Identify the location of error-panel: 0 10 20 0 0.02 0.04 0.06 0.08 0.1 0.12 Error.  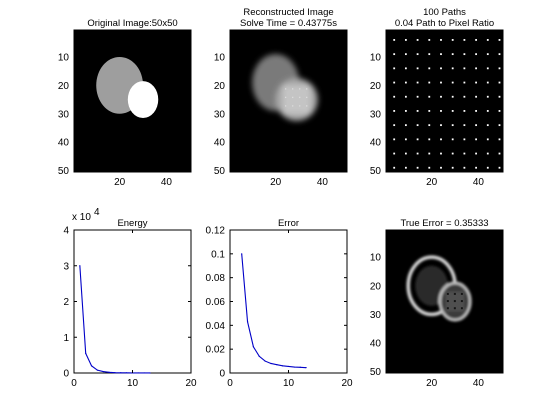
(279, 303).